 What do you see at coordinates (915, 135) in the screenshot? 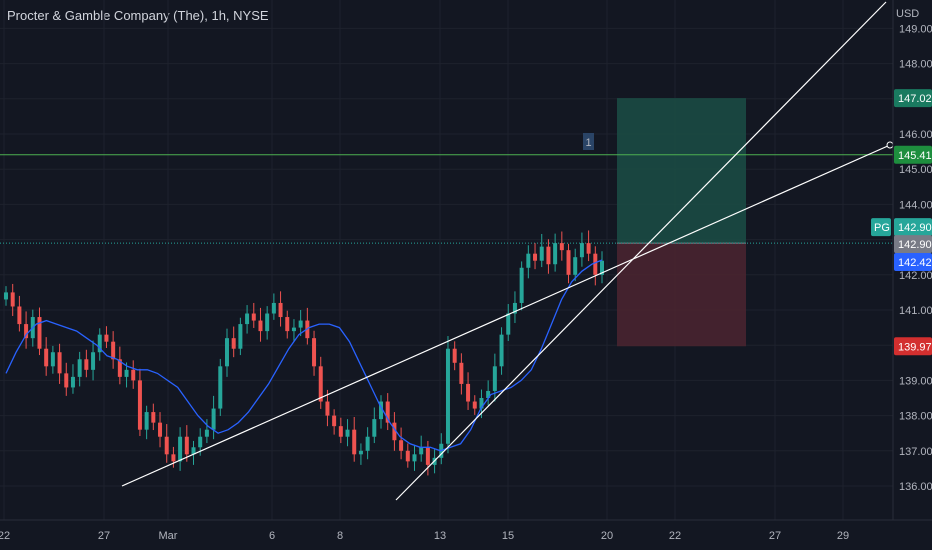
I see `price-tick: 146.00` at bounding box center [915, 135].